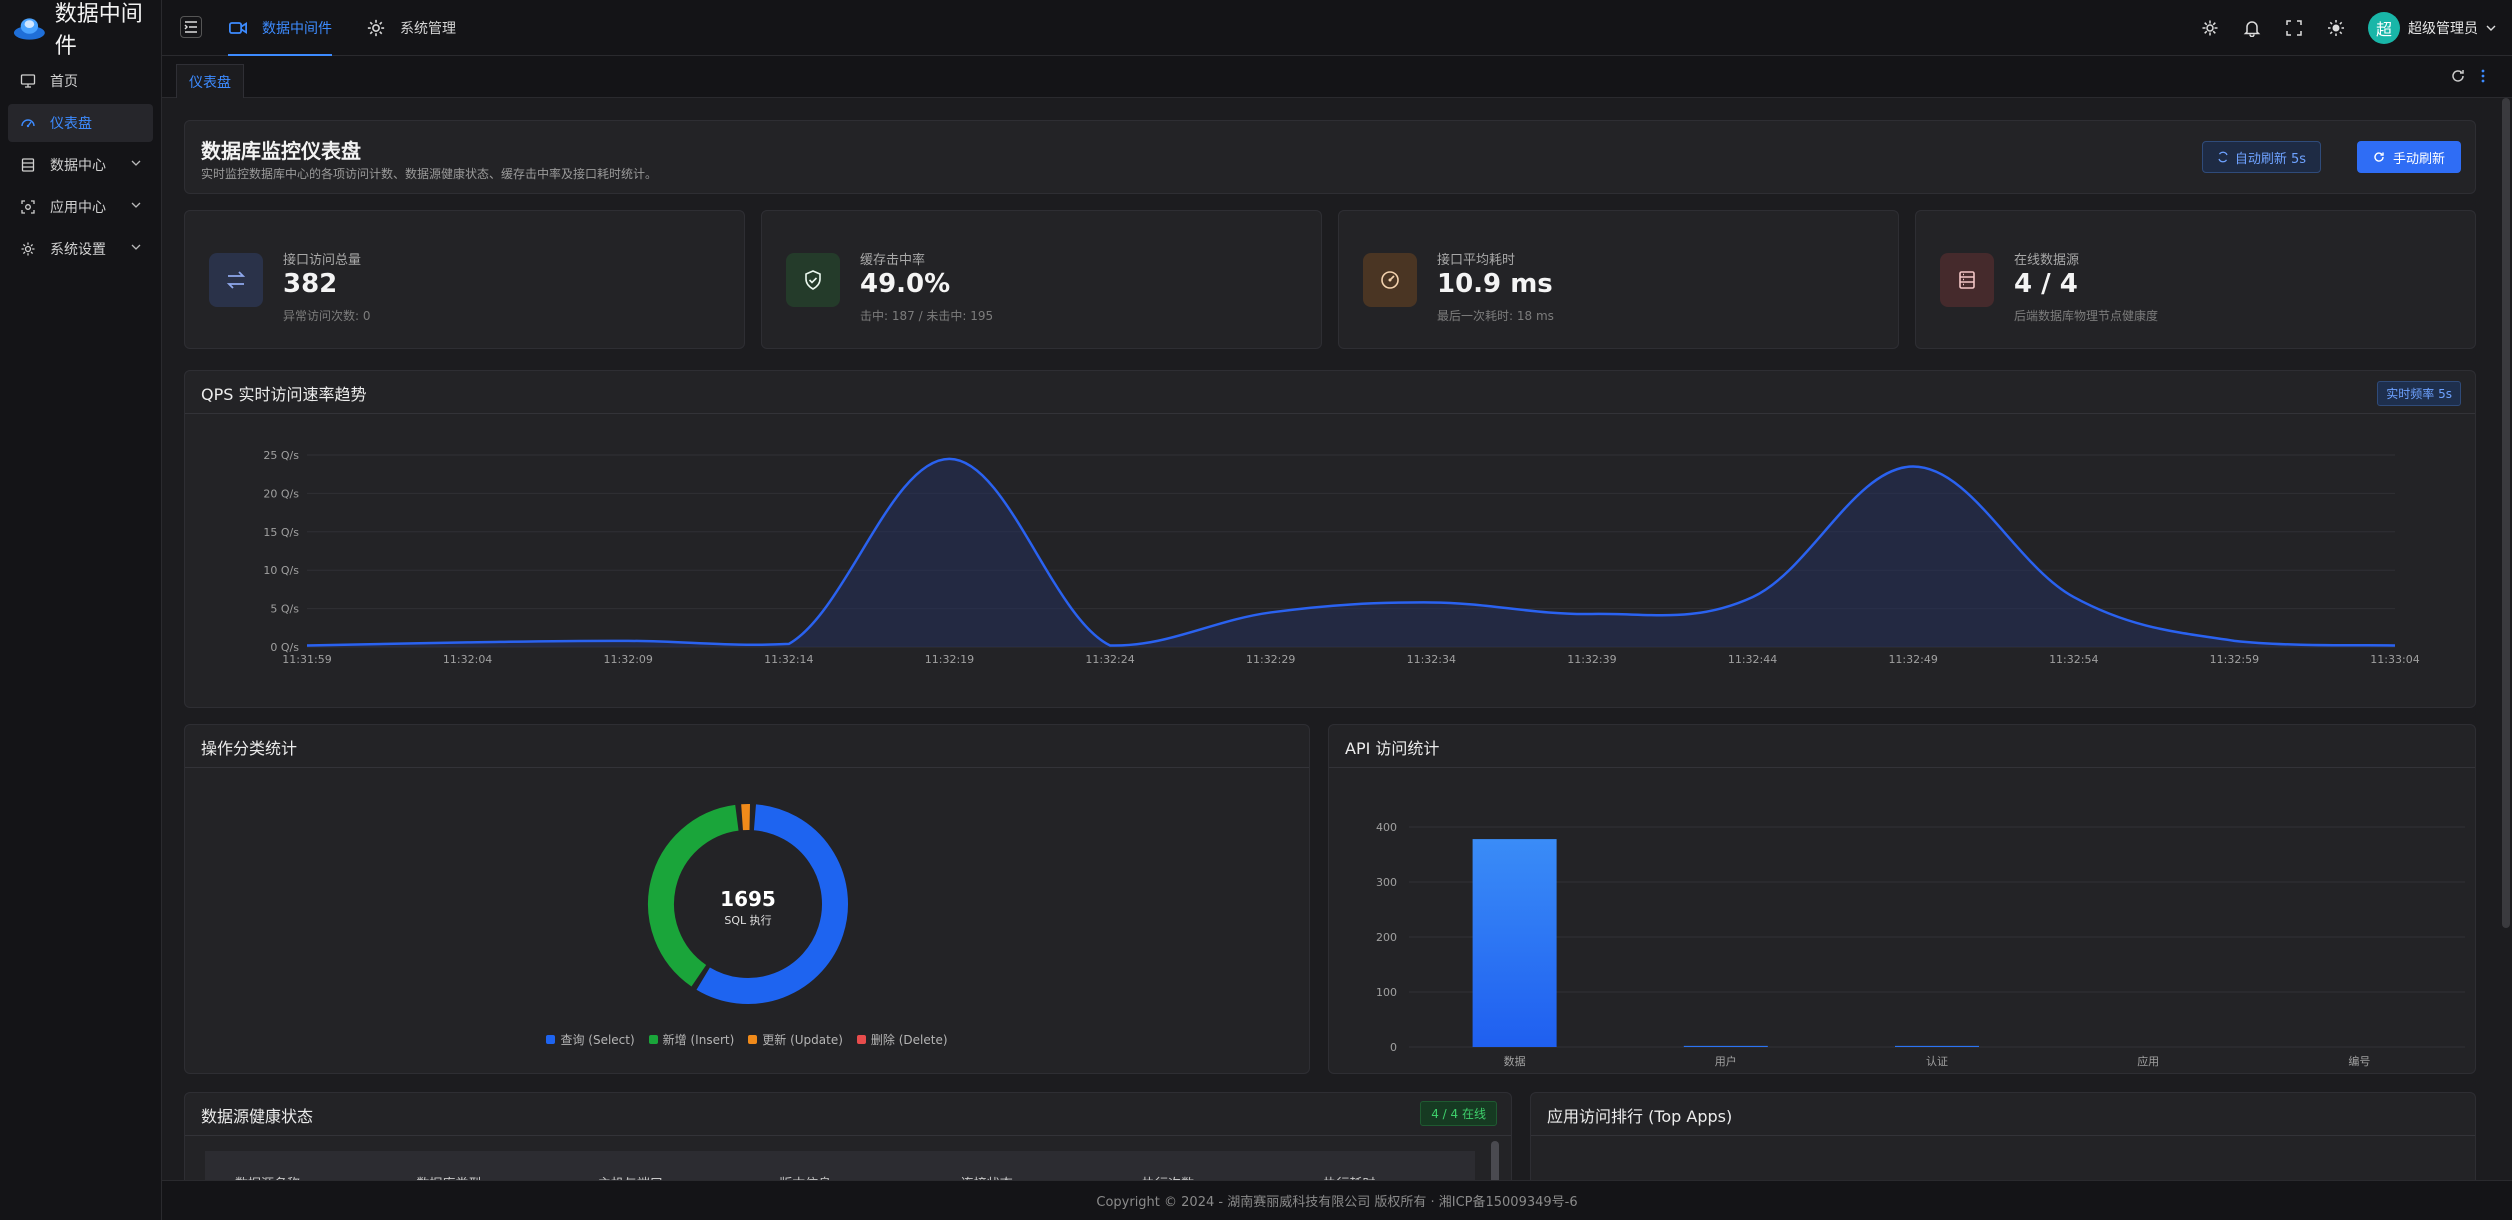 Image resolution: width=2512 pixels, height=1220 pixels. I want to click on health-online-badge: 4 / 4 在线, so click(1458, 1113).